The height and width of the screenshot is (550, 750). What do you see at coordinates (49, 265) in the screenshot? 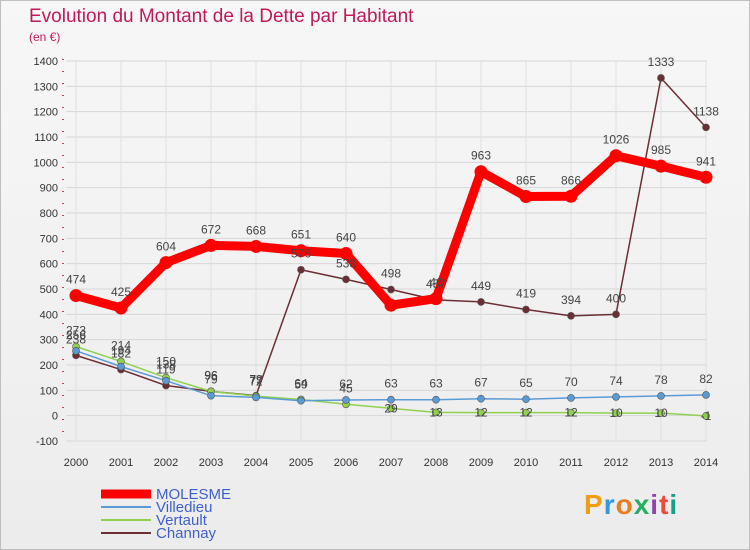
I see `y-tick-label: 600` at bounding box center [49, 265].